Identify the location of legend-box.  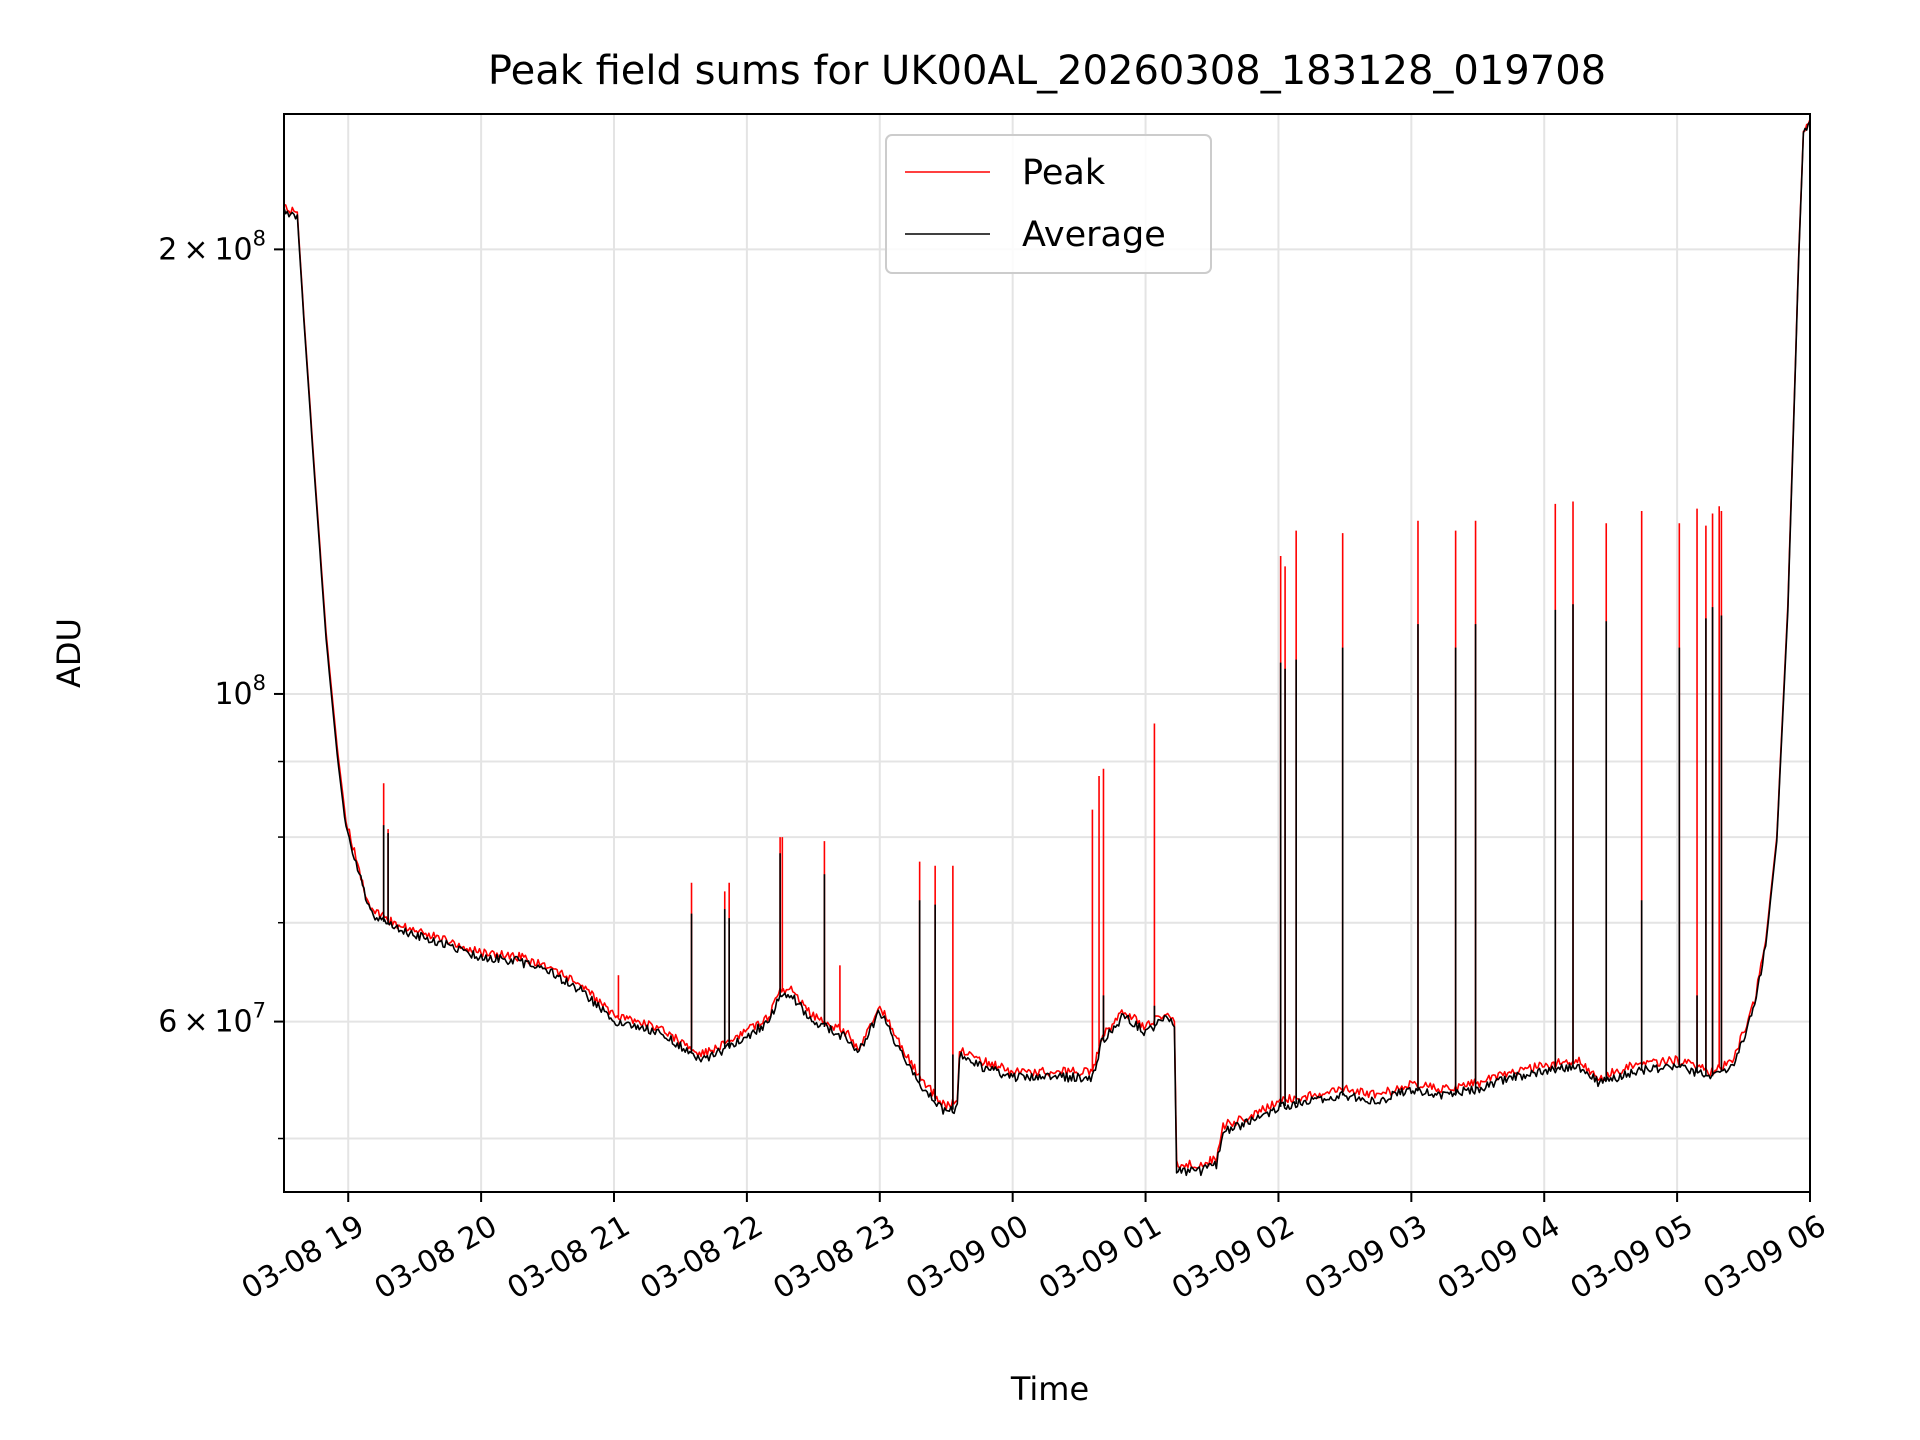
(1048, 204).